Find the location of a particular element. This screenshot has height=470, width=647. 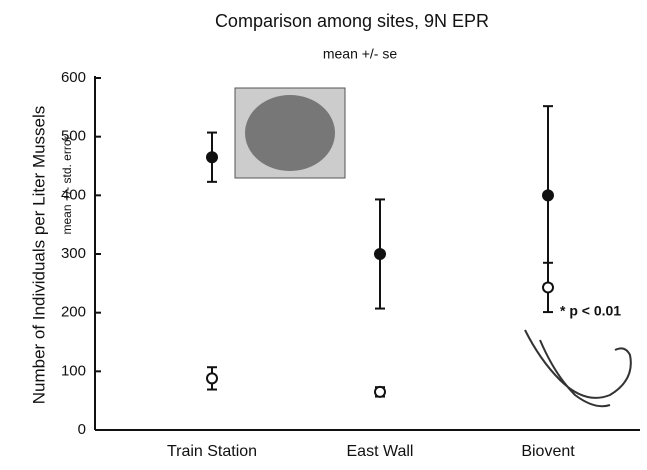

x-tick-label: East Wall is located at coordinates (380, 451).